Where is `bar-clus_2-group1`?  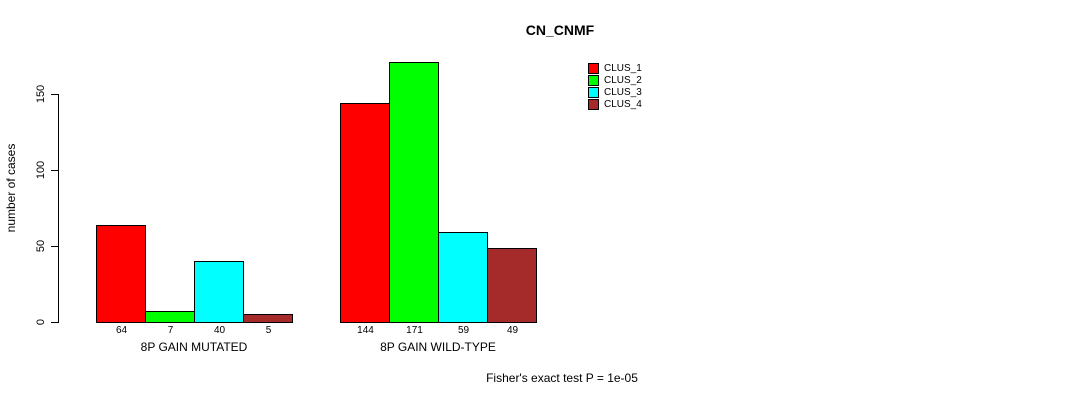 bar-clus_2-group1 is located at coordinates (170, 317).